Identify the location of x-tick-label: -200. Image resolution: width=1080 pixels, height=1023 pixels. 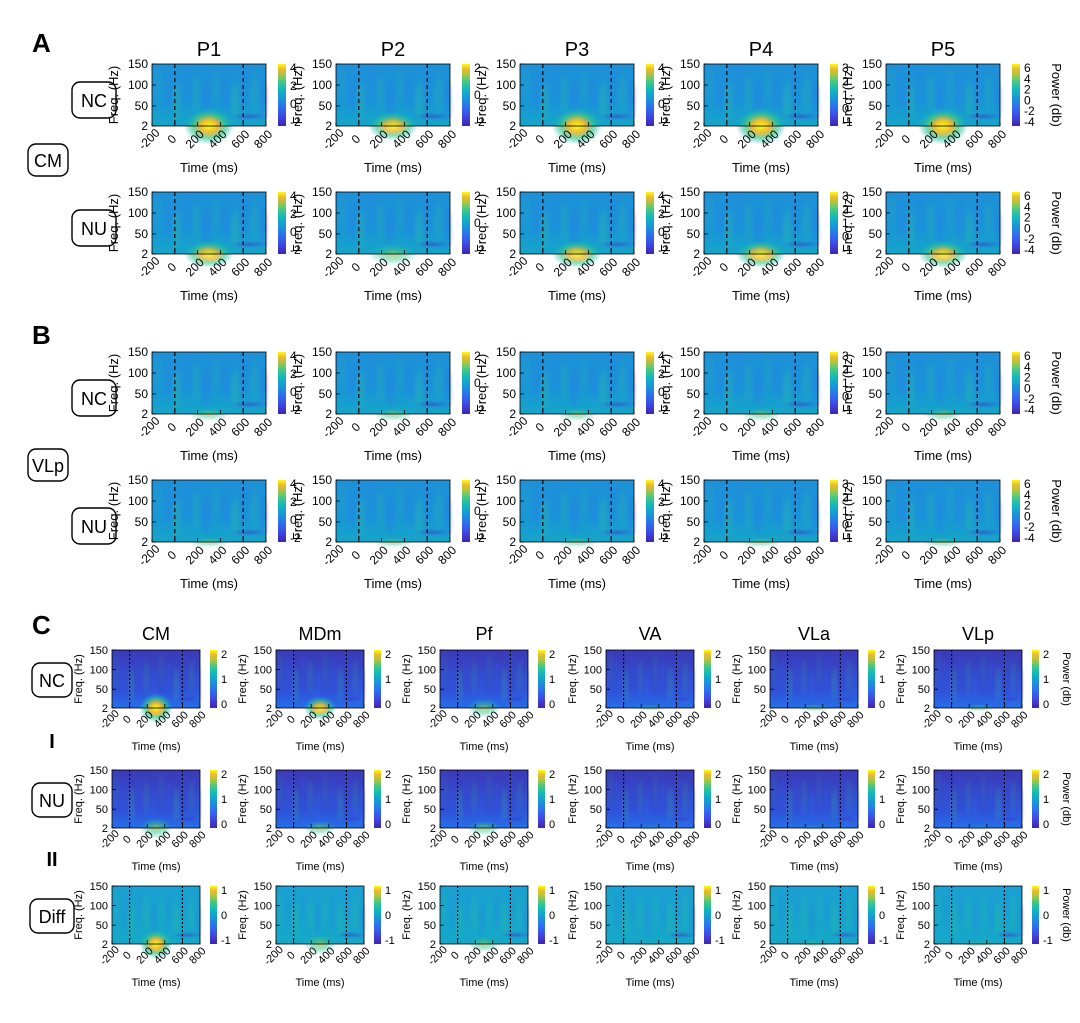
(333, 267).